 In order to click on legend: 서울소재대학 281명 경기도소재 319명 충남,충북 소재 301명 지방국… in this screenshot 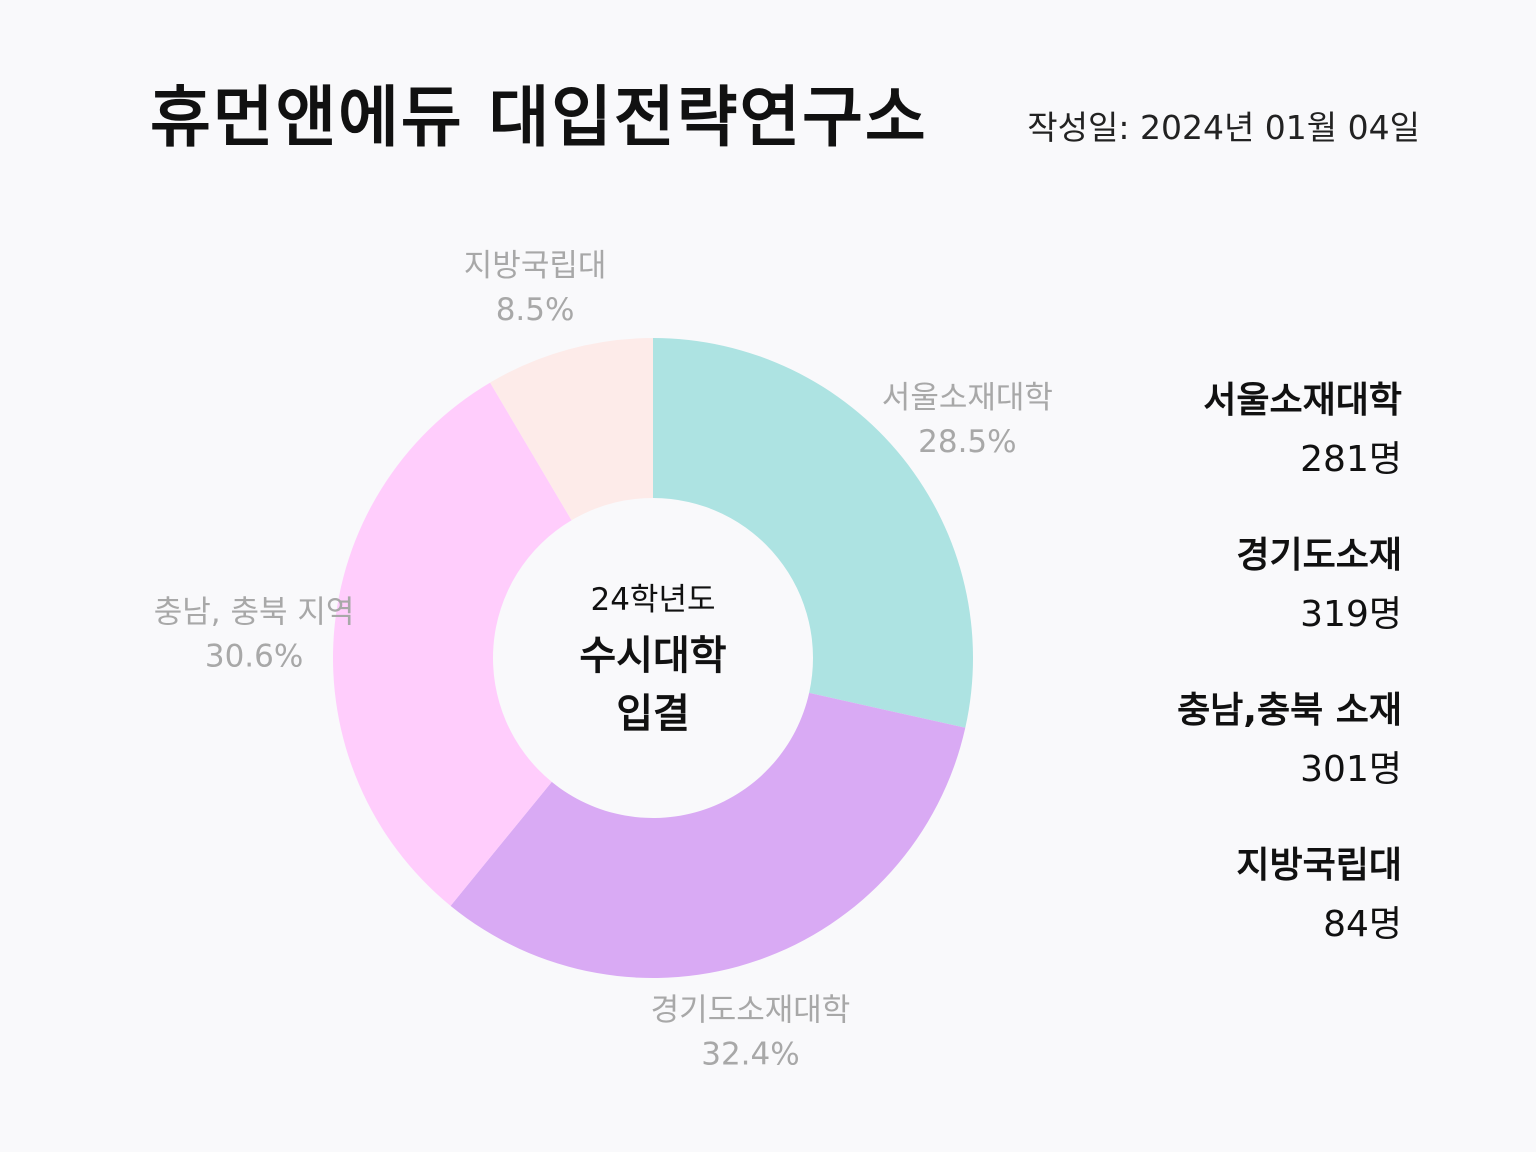, I will do `click(1242, 688)`.